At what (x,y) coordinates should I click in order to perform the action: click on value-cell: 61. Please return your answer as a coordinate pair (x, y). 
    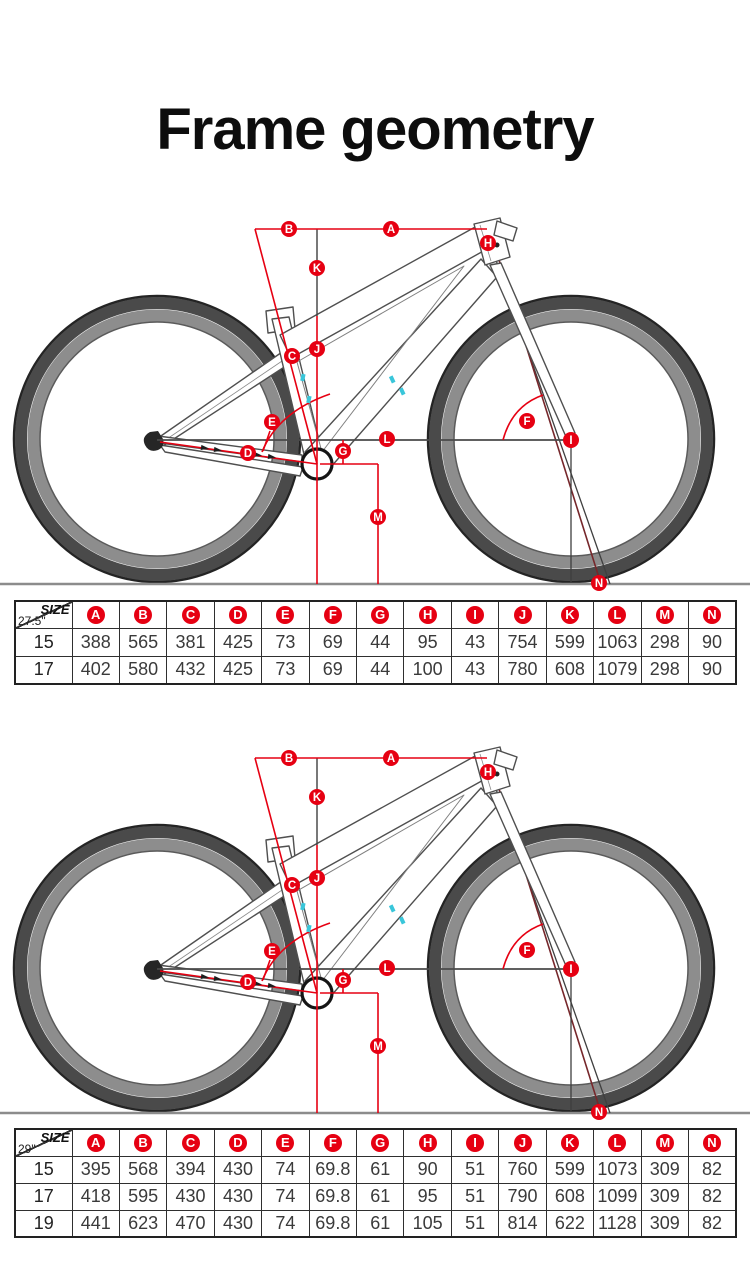
    Looking at the image, I should click on (380, 1169).